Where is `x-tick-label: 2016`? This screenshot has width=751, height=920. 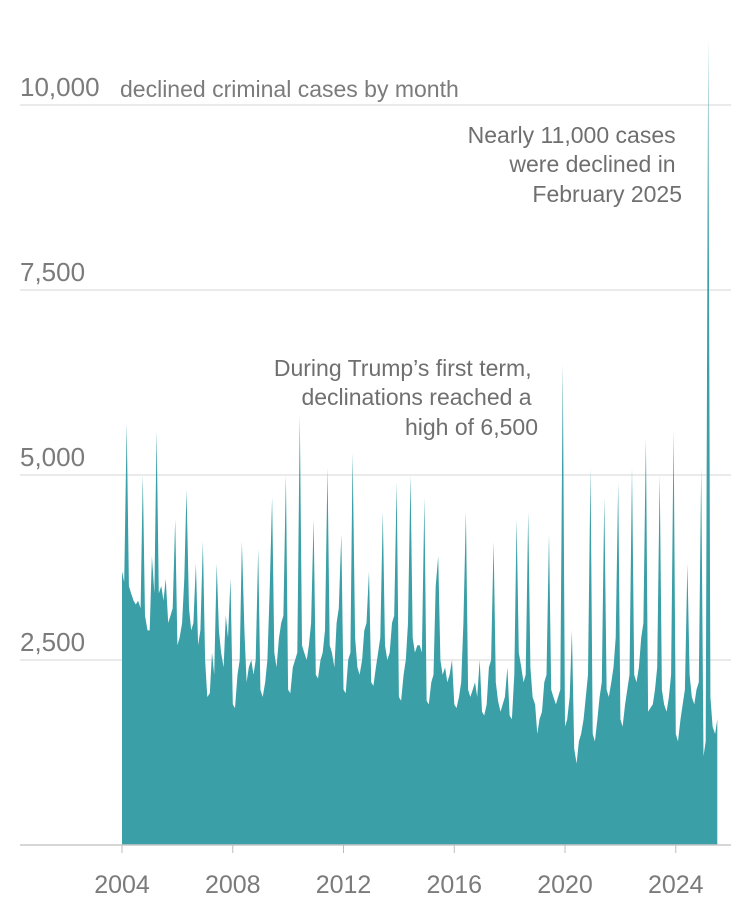
x-tick-label: 2016 is located at coordinates (454, 885).